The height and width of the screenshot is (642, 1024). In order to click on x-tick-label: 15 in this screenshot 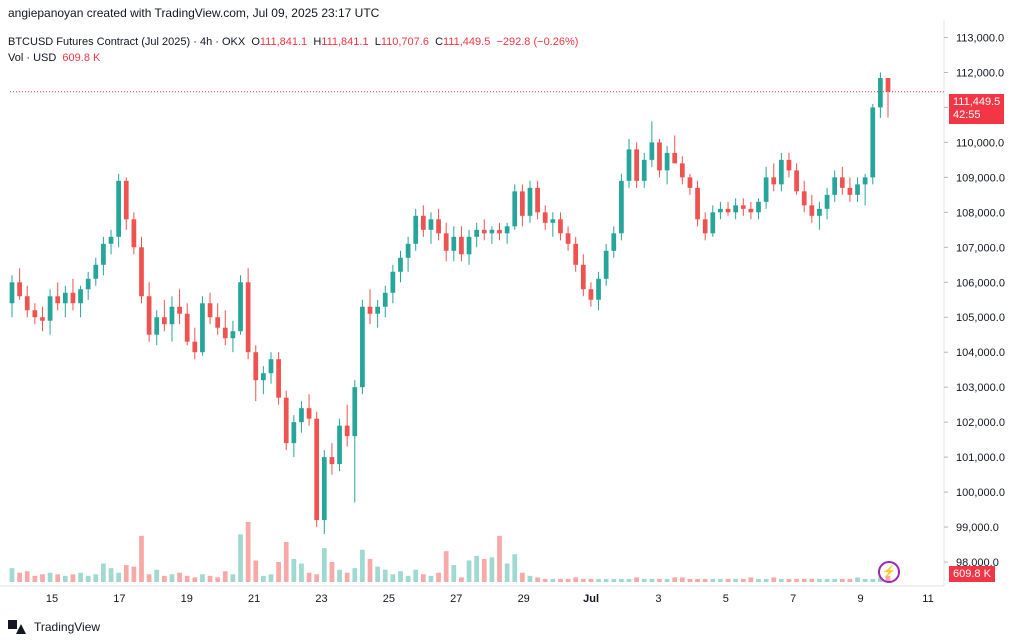, I will do `click(52, 599)`.